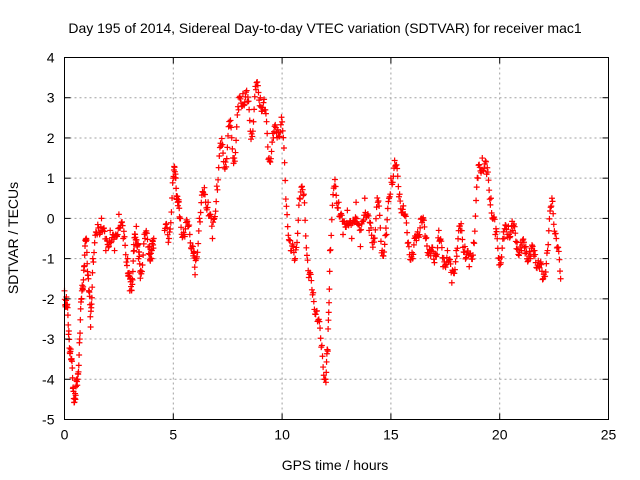 The height and width of the screenshot is (480, 640). I want to click on y-tick-label: 4, so click(51, 58).